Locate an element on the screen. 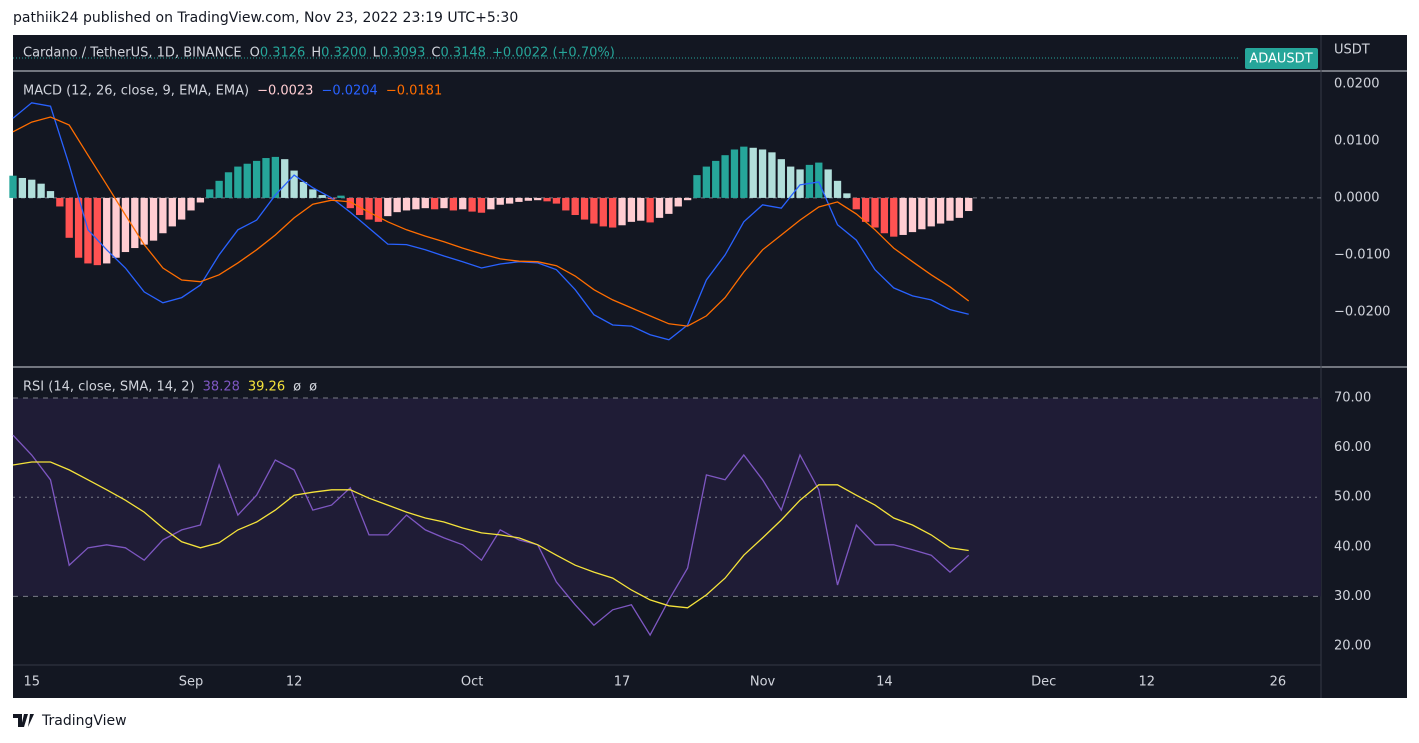 This screenshot has height=743, width=1419. ohlc-value: 0.3200 is located at coordinates (344, 53).